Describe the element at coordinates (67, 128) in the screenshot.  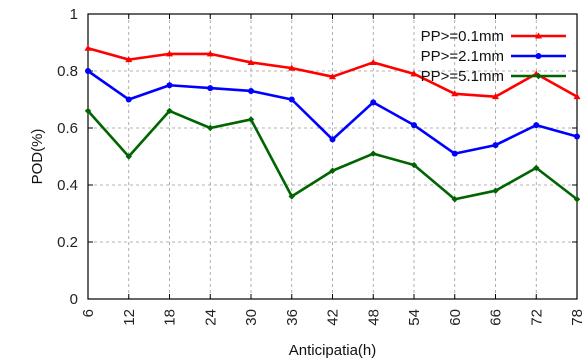
I see `y-tick-label: 0.6` at that location.